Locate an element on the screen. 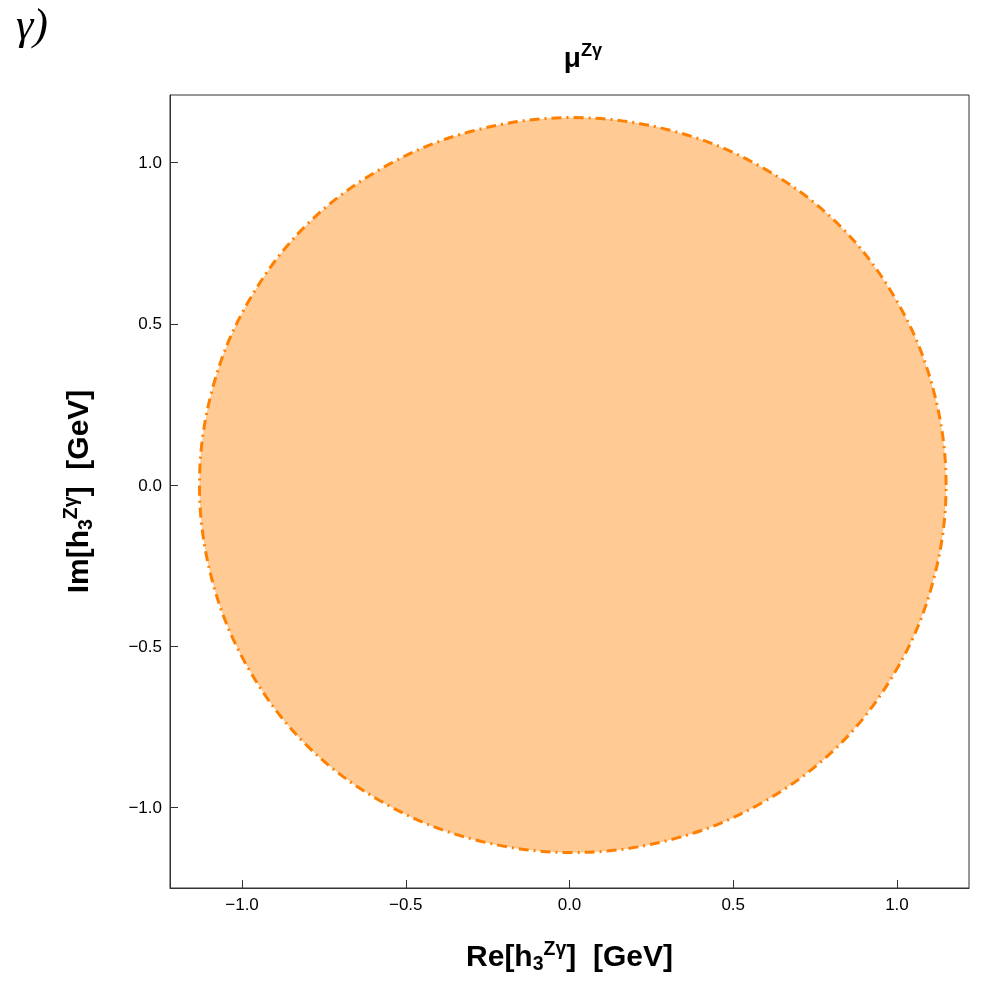 Image resolution: width=995 pixels, height=1007 pixels. x-tick-label: 1.0 is located at coordinates (897, 904).